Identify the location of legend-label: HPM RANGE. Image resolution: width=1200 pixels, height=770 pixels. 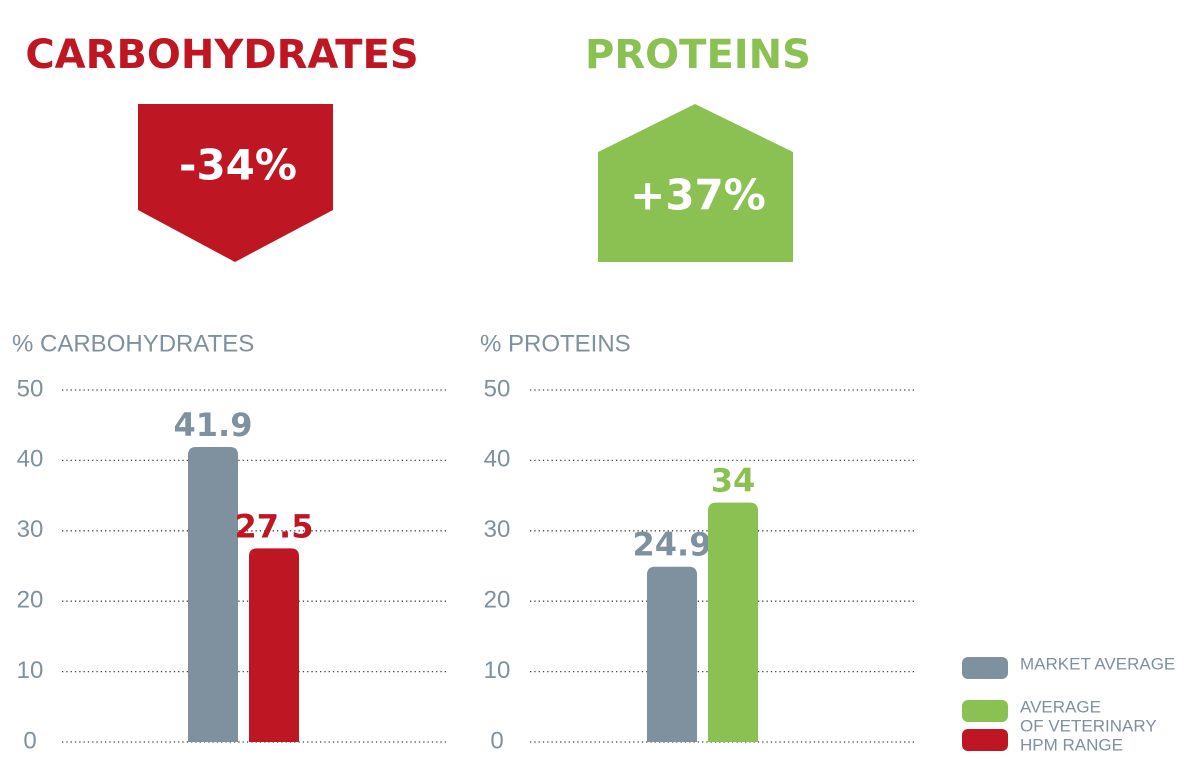
(1071, 744).